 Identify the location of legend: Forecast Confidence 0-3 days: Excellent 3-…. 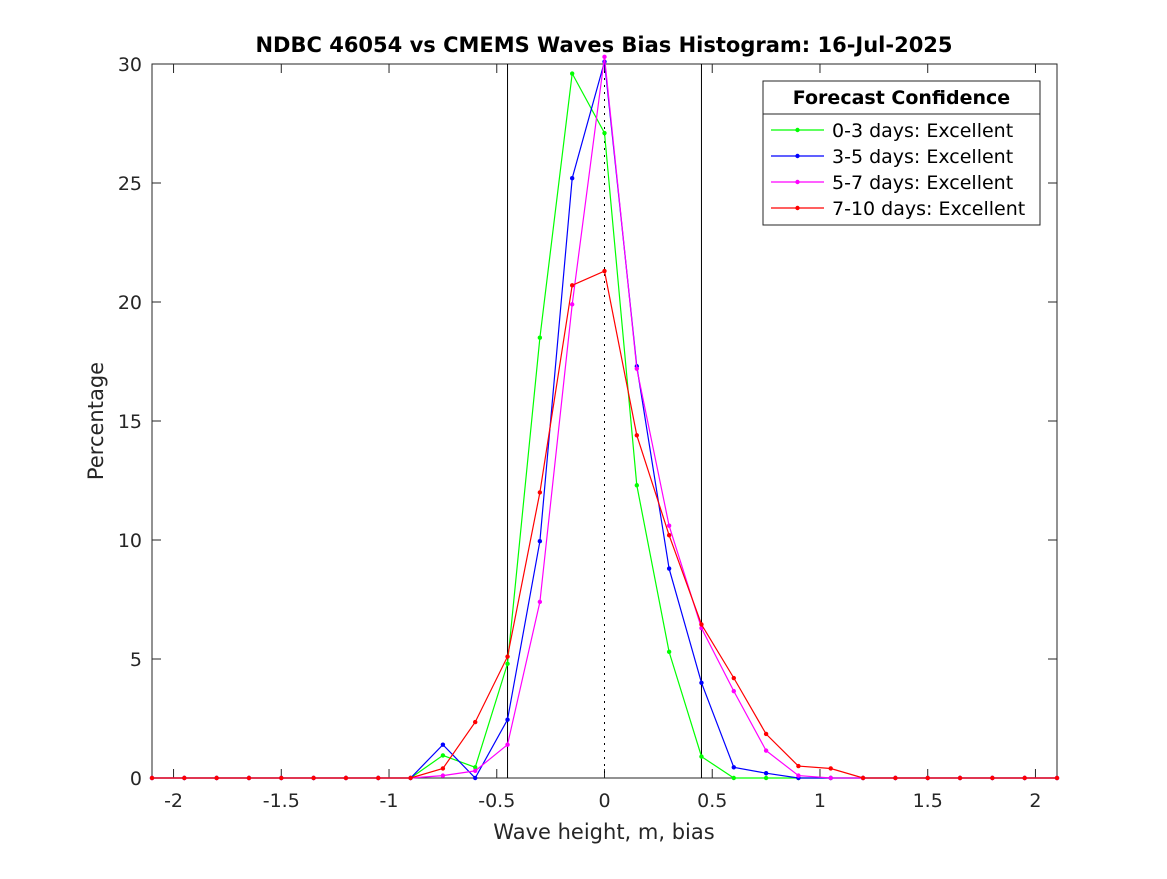
(901, 153).